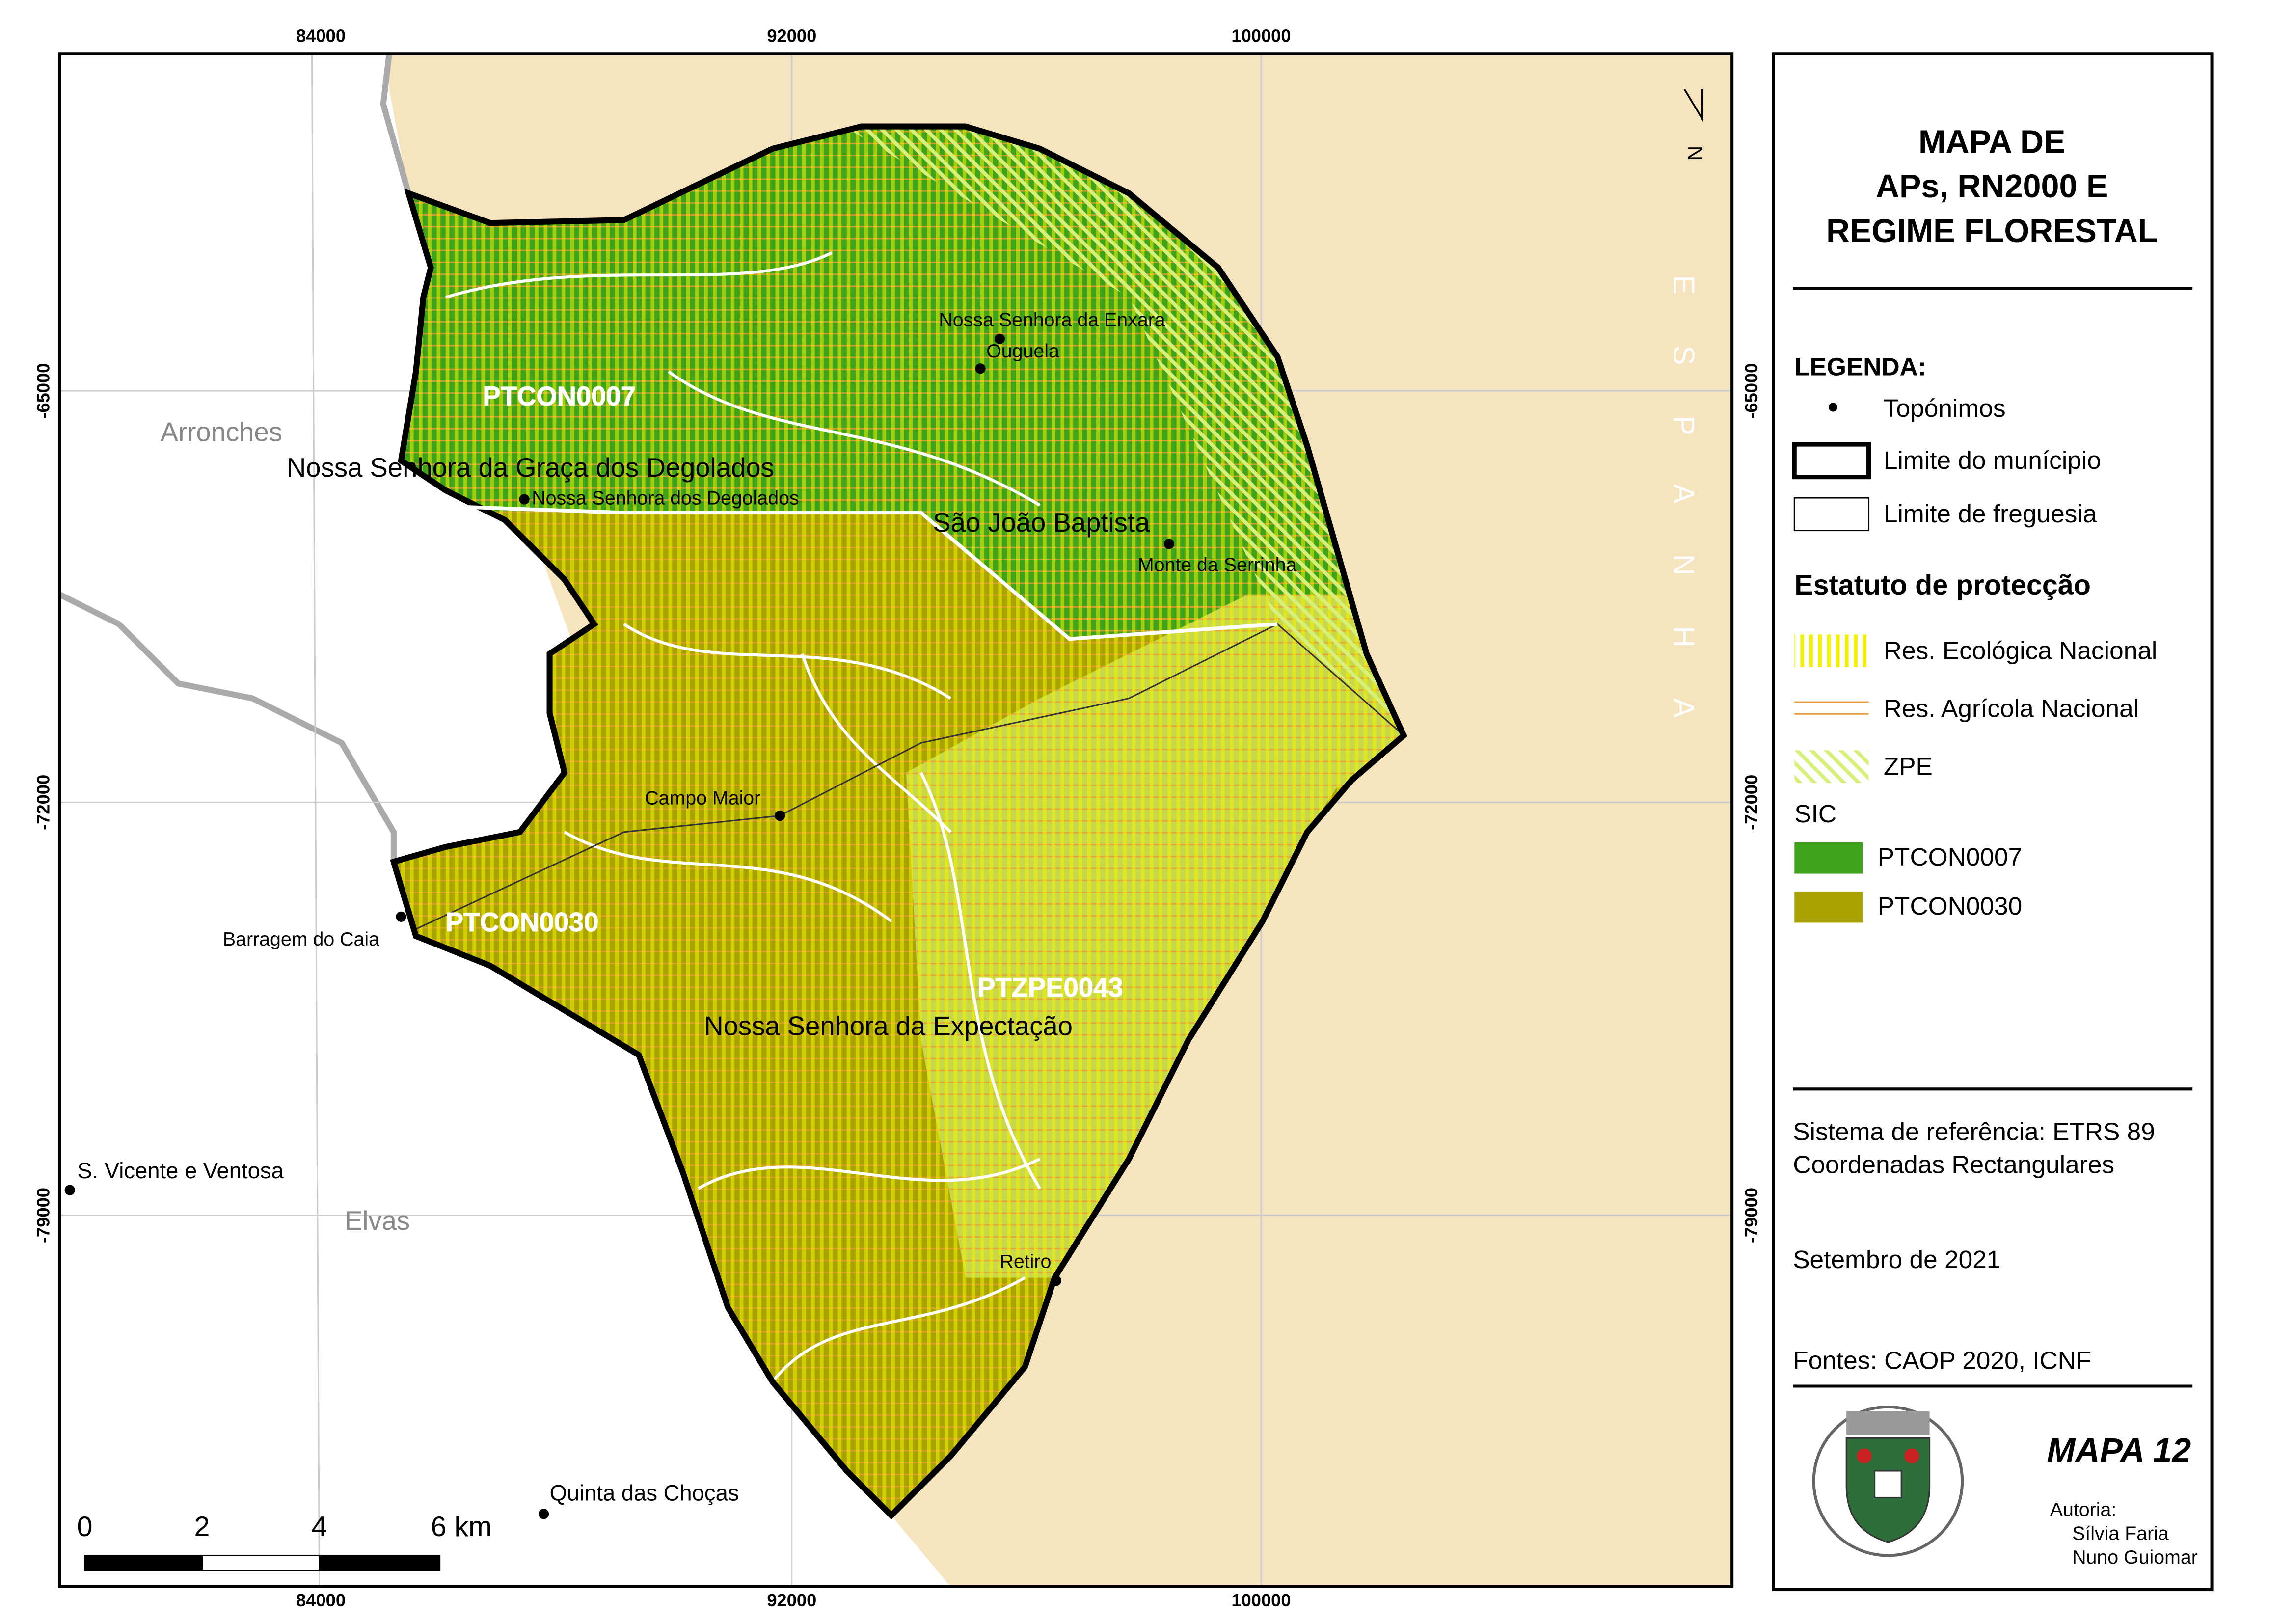 This screenshot has width=2295, height=1624. Describe the element at coordinates (1992, 186) in the screenshot. I see `title: APs, RN2000 E` at that location.